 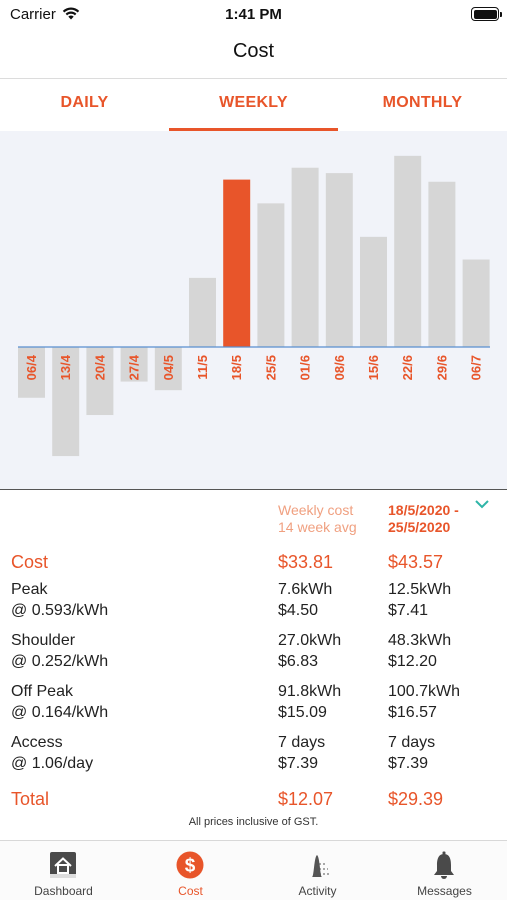 What do you see at coordinates (306, 799) in the screenshot?
I see `total-avg-value: $12.07` at bounding box center [306, 799].